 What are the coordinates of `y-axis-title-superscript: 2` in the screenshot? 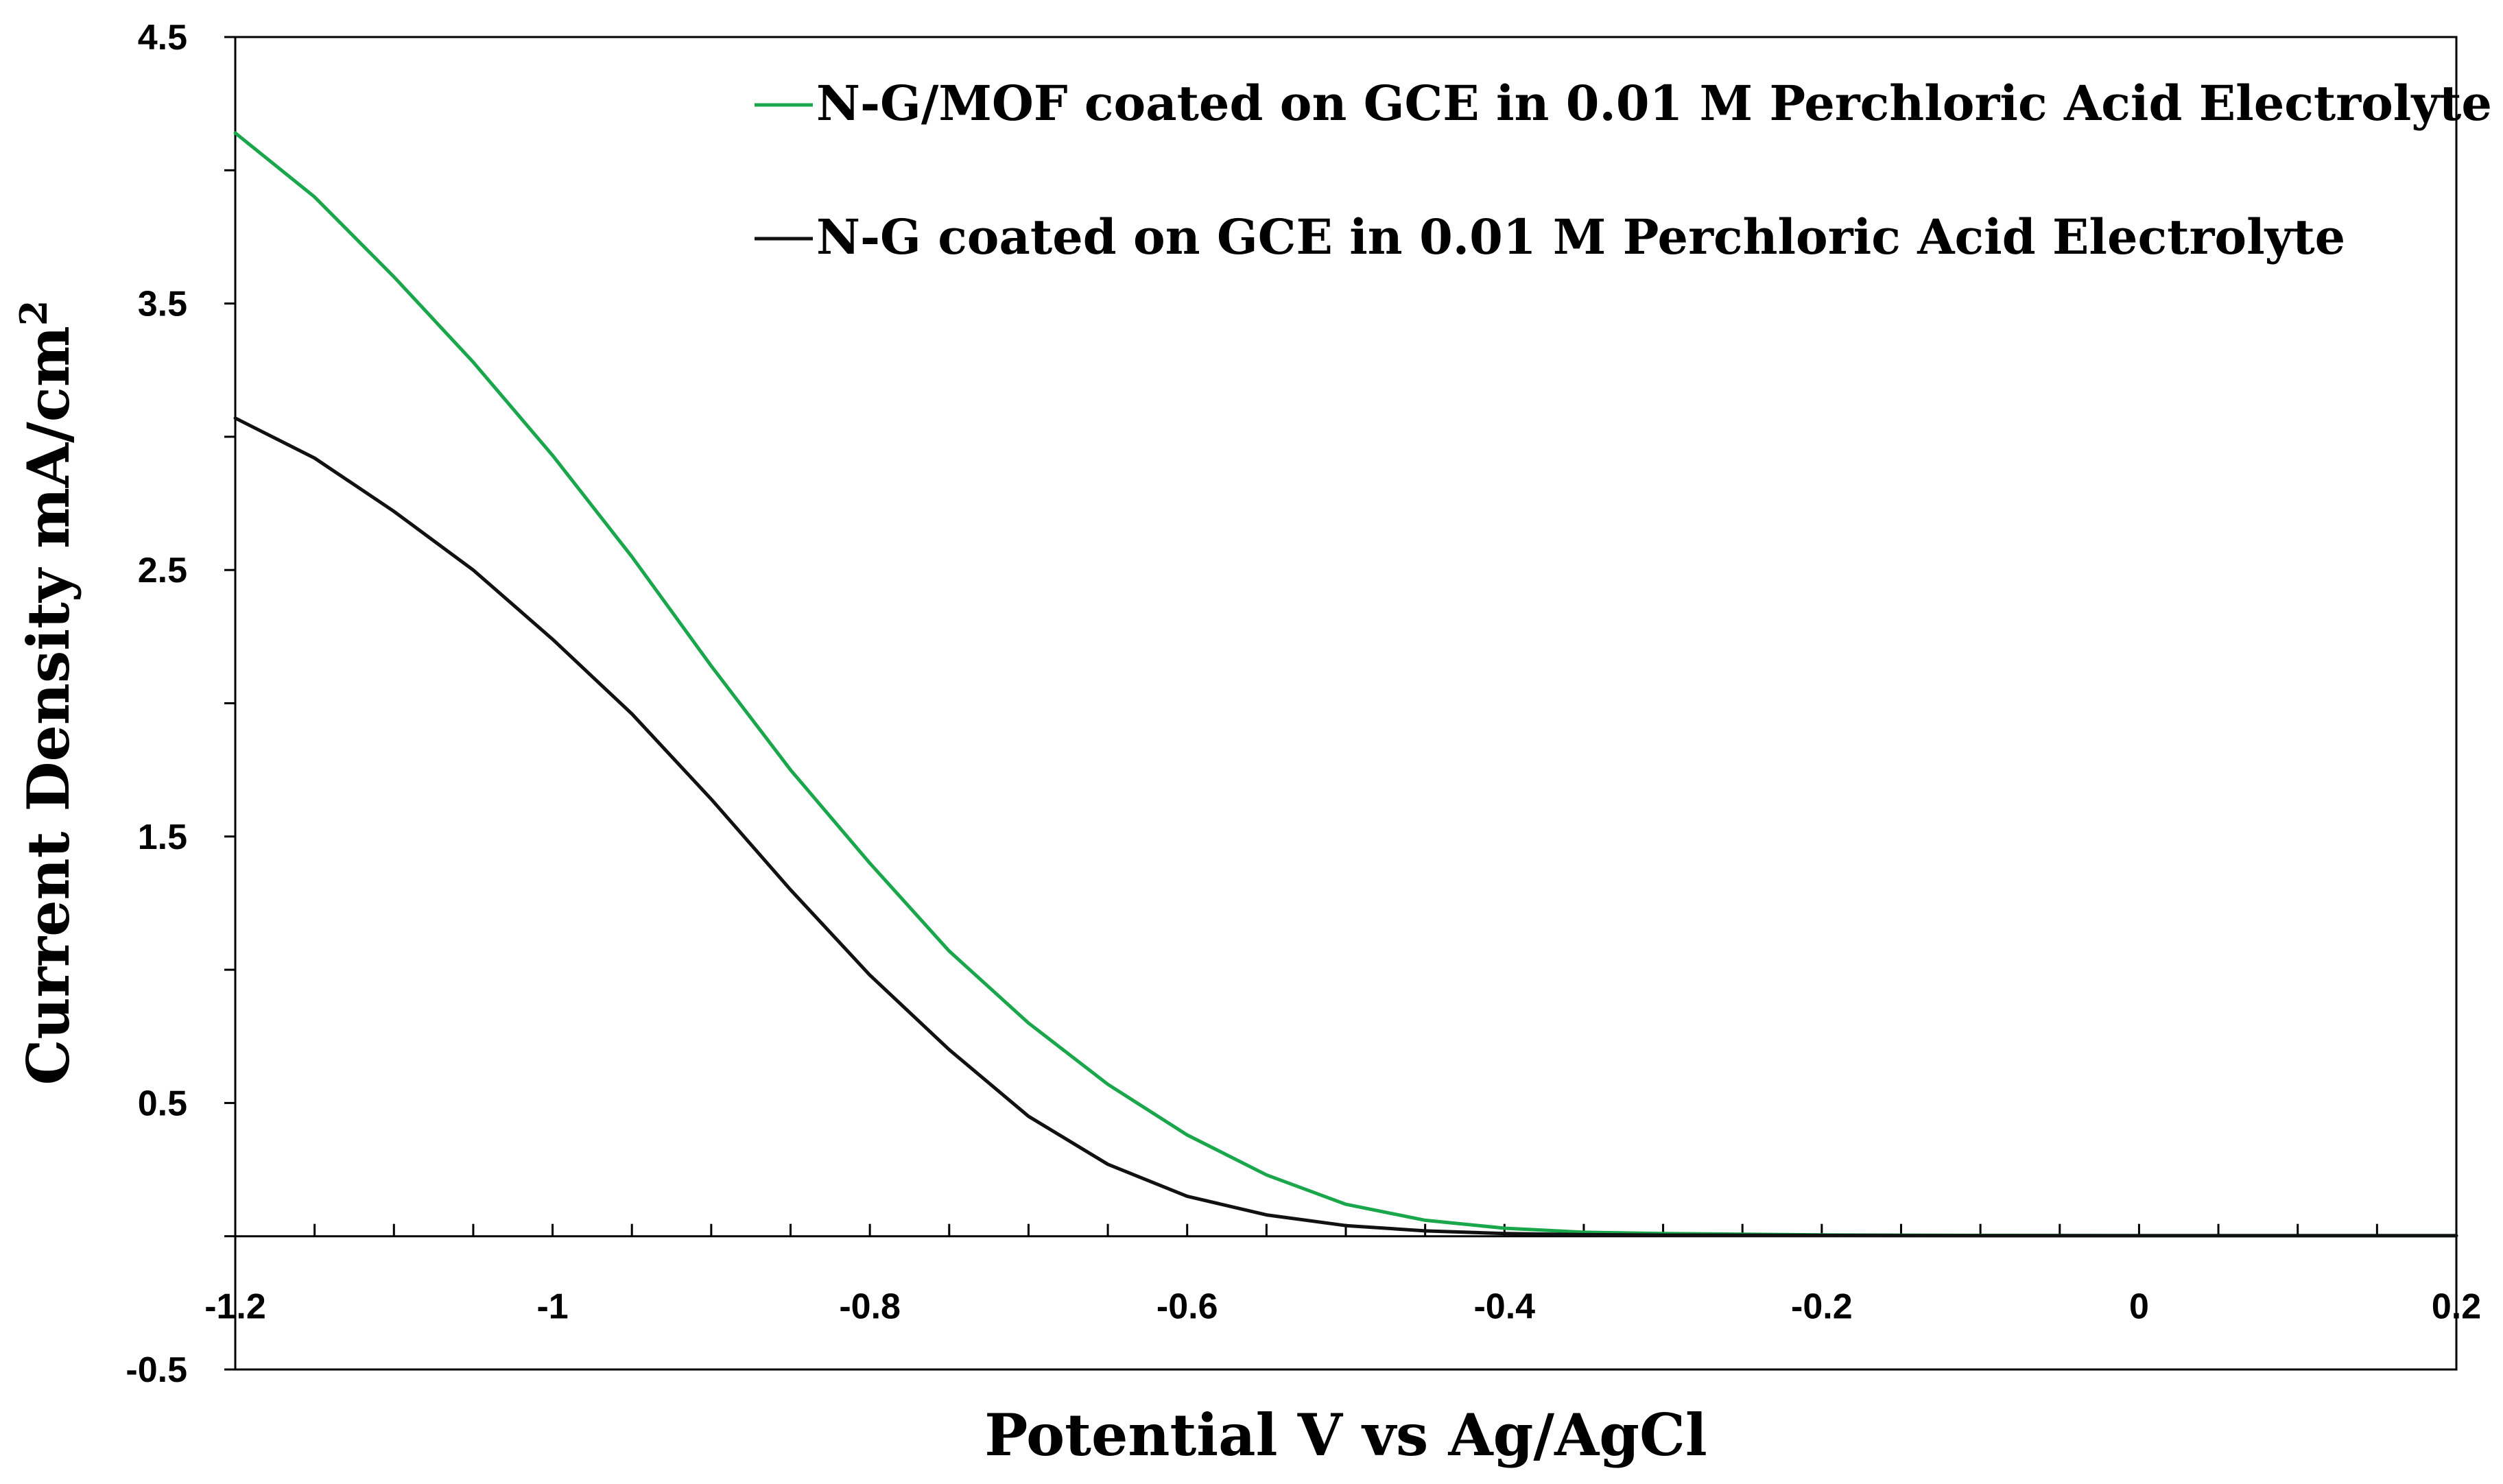 It's located at (34, 313).